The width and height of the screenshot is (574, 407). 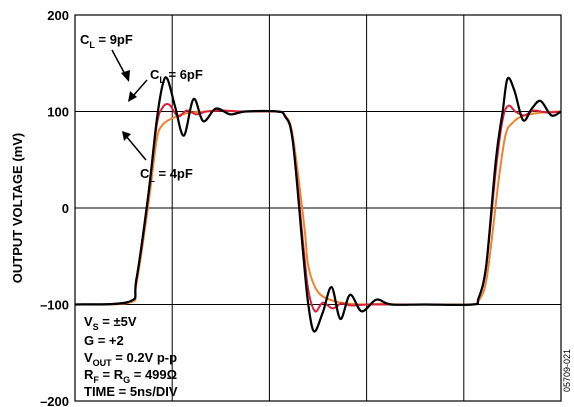 I want to click on condition-vout: VOUT = 0.2V p-p, so click(x=130, y=359).